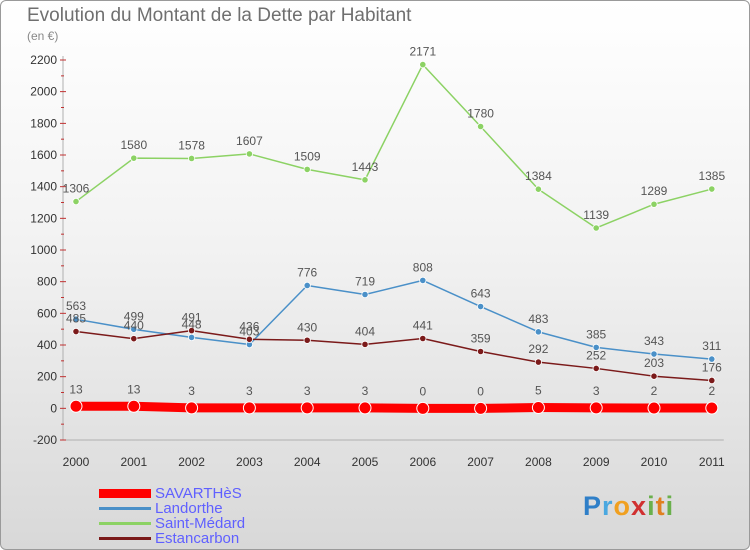  I want to click on data-label: 0, so click(422, 391).